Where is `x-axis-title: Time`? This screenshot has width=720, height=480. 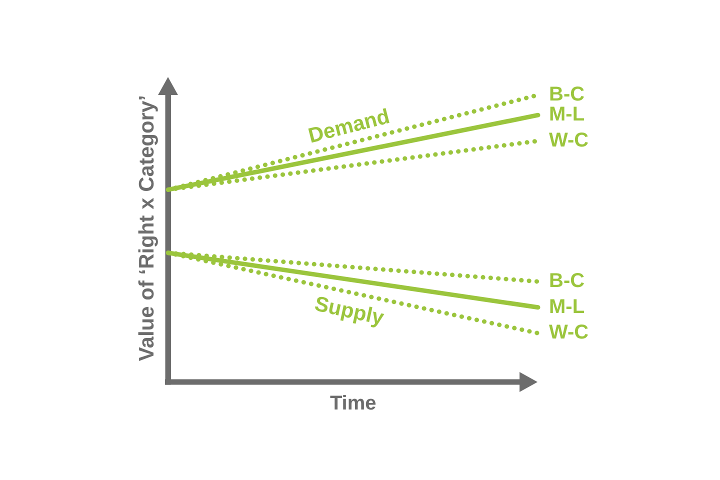
x-axis-title: Time is located at coordinates (353, 403).